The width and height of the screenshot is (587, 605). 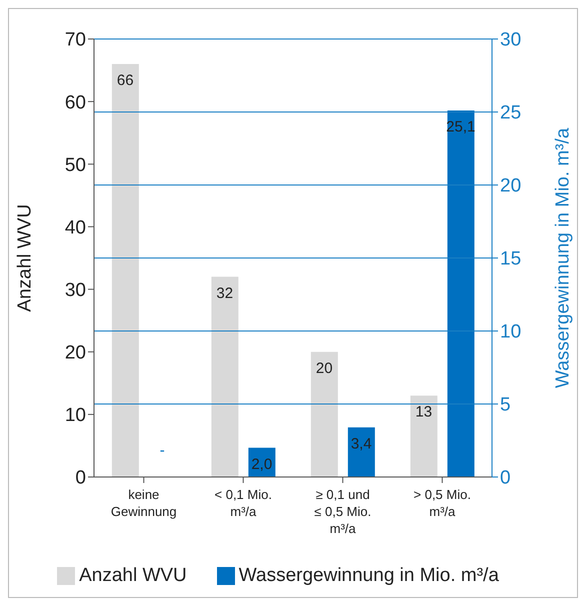 What do you see at coordinates (25, 258) in the screenshot?
I see `y-axis-title: Anzahl WVU` at bounding box center [25, 258].